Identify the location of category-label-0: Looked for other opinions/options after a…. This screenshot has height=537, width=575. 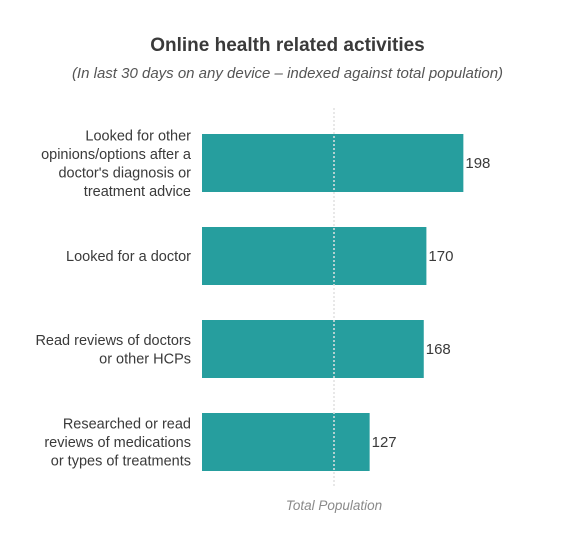
(116, 164).